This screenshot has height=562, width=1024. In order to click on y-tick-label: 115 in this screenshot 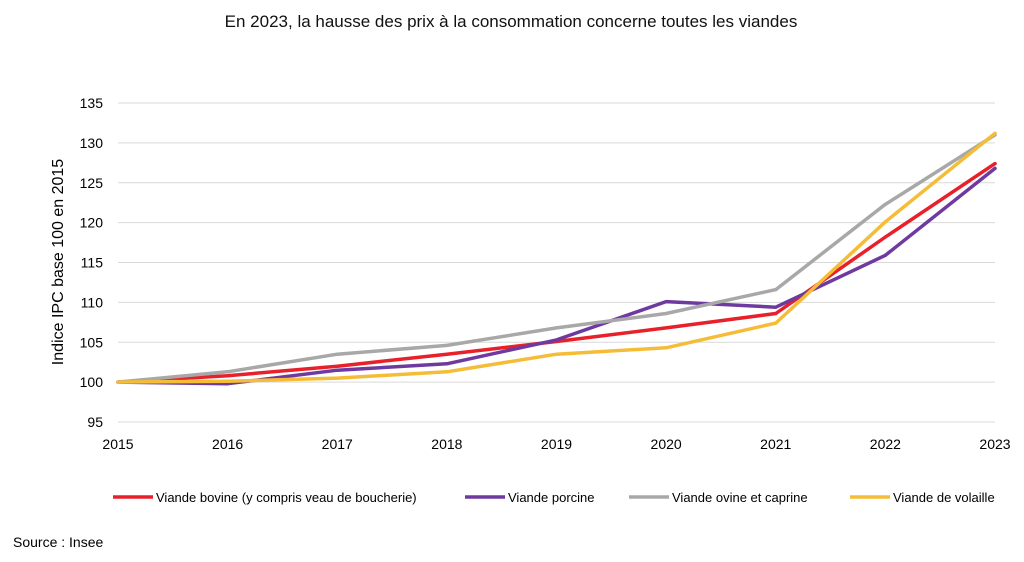, I will do `click(92, 263)`.